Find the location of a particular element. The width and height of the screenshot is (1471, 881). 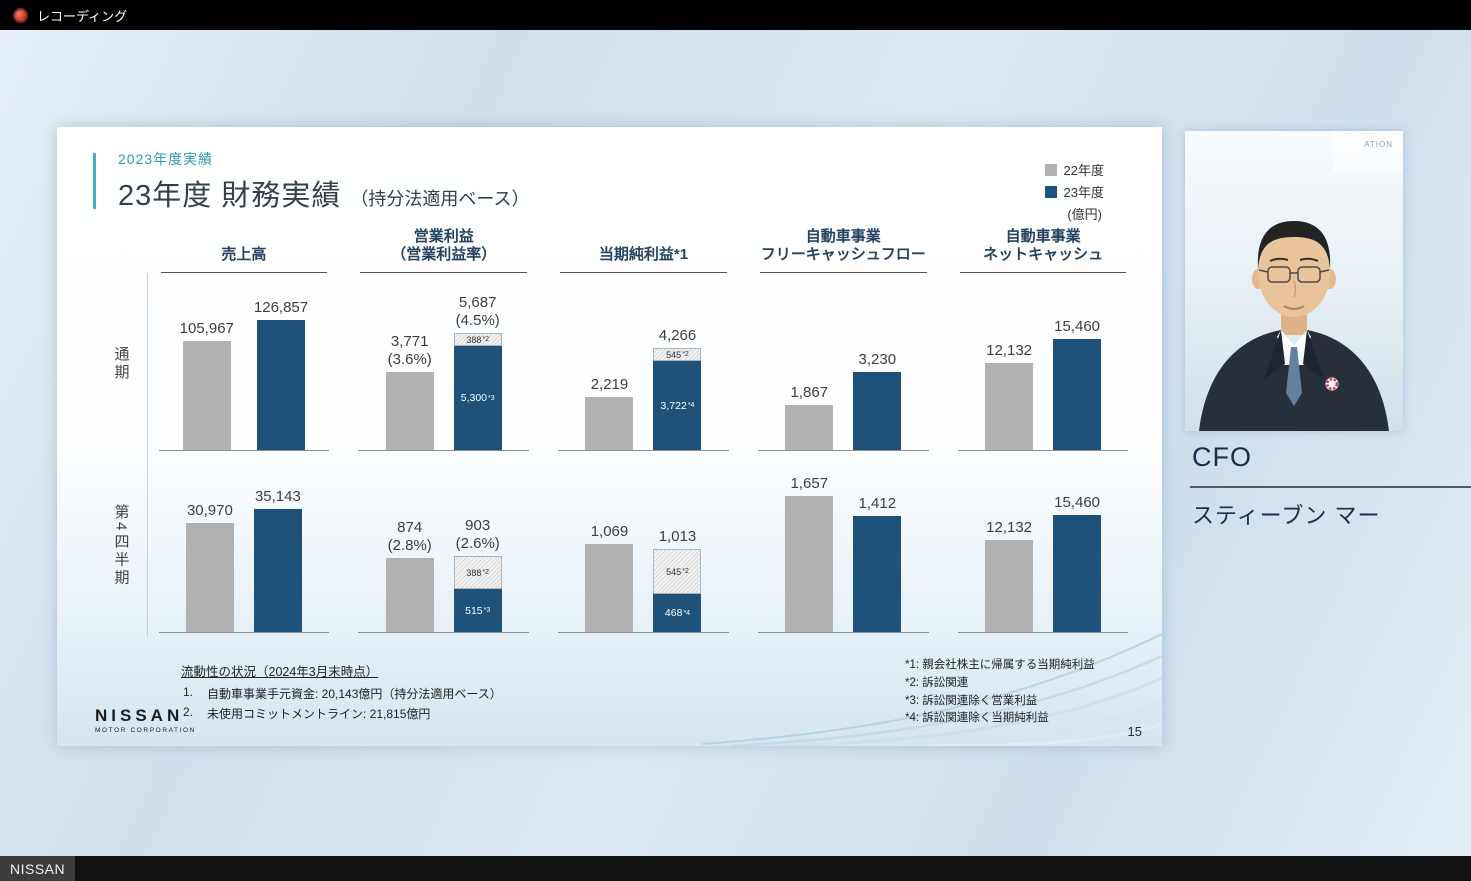

chart-row-label: 第4四半期 is located at coordinates (121, 546).